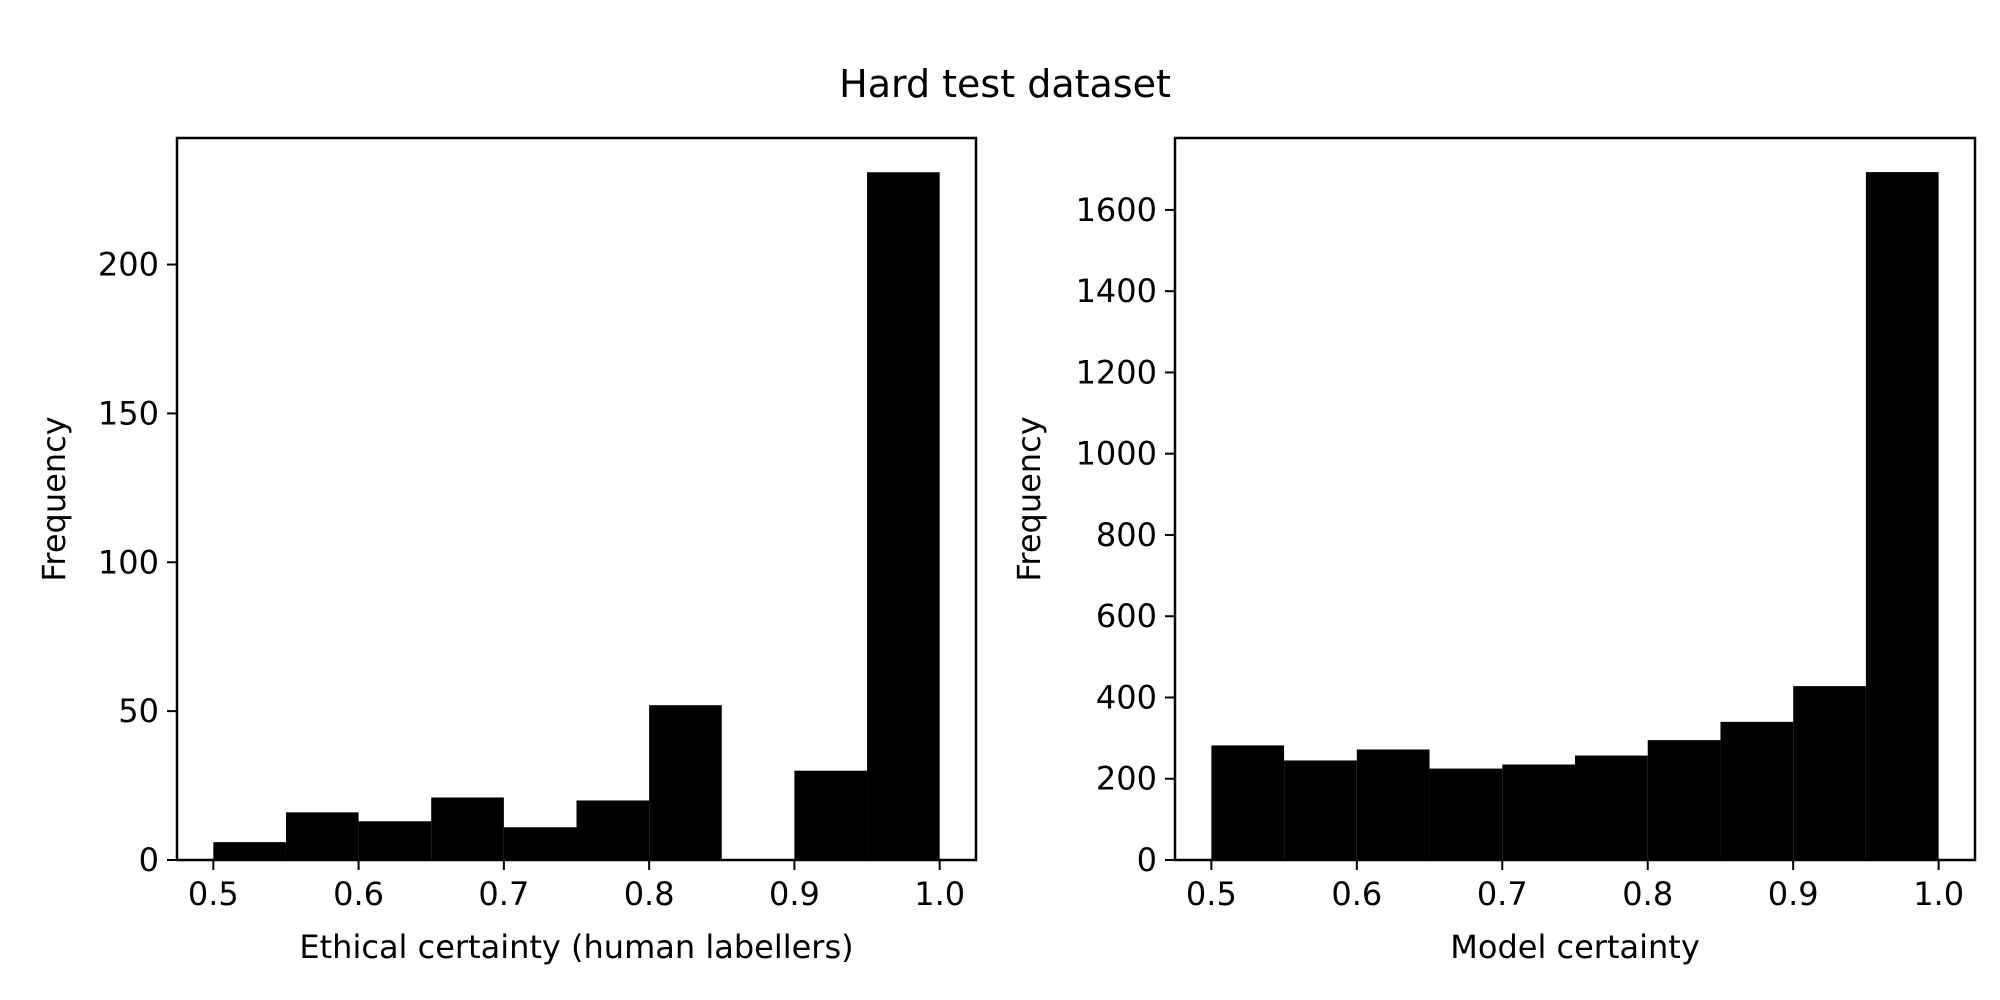 The image size is (2000, 1000). What do you see at coordinates (576, 947) in the screenshot?
I see `x-axis-label: Ethical certainty (human labellers)` at bounding box center [576, 947].